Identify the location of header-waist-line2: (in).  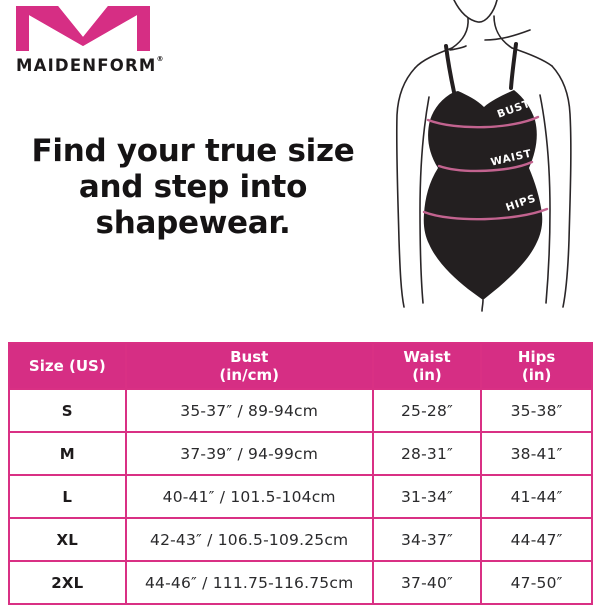
(427, 375).